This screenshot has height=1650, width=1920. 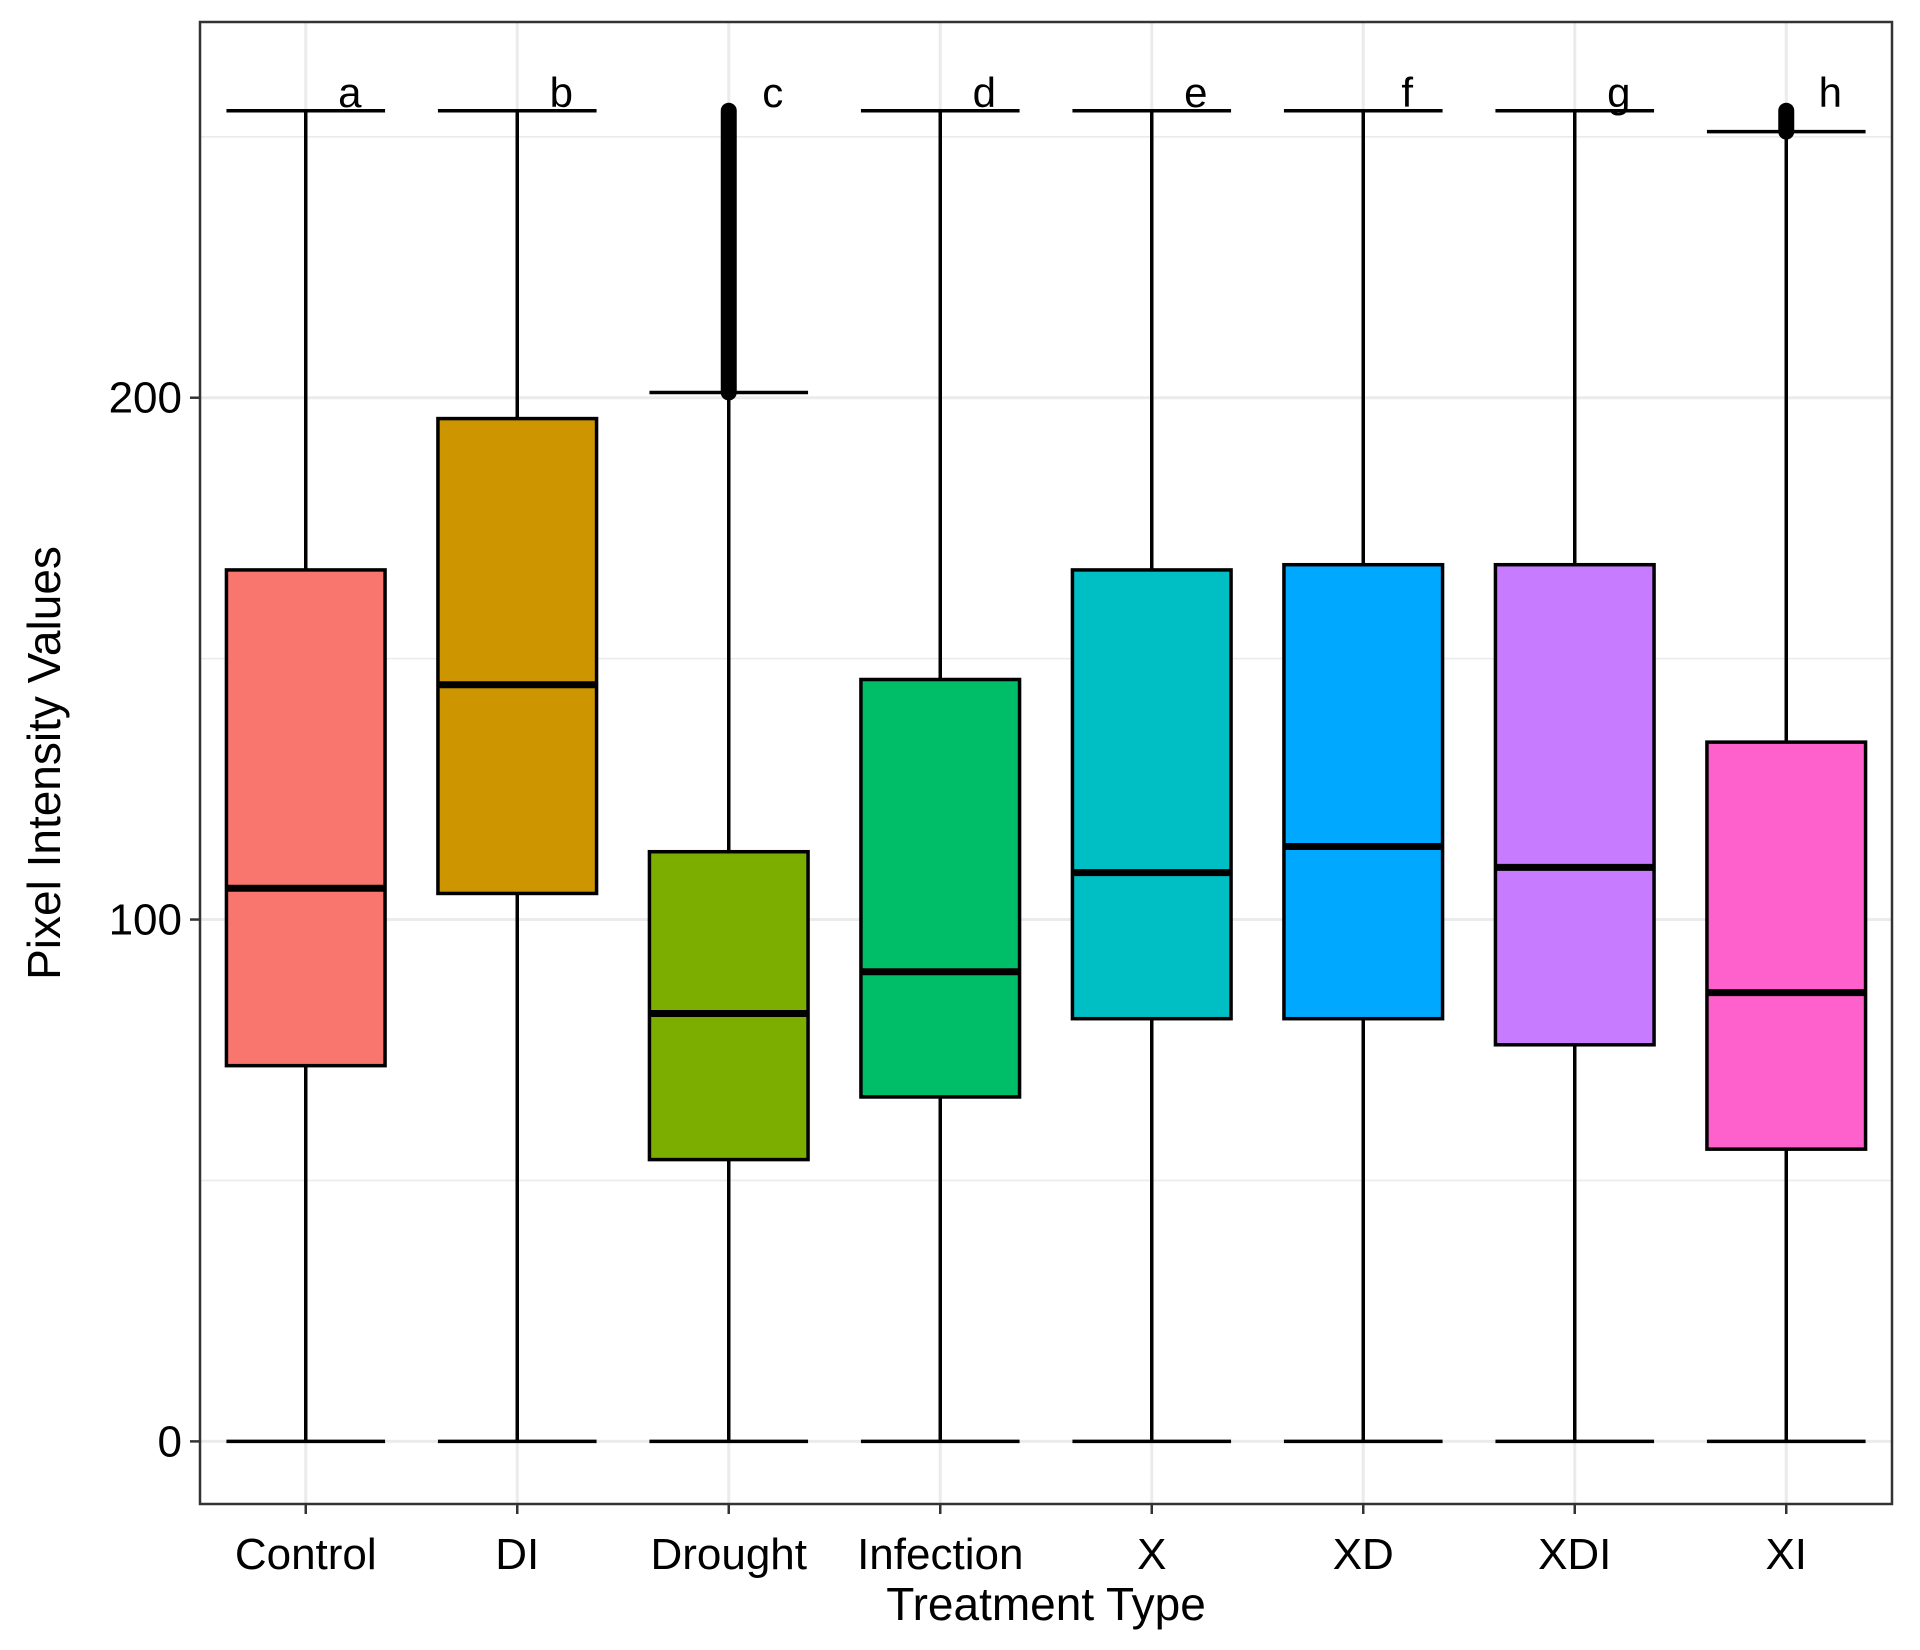 What do you see at coordinates (1195, 92) in the screenshot?
I see `significance-label: e` at bounding box center [1195, 92].